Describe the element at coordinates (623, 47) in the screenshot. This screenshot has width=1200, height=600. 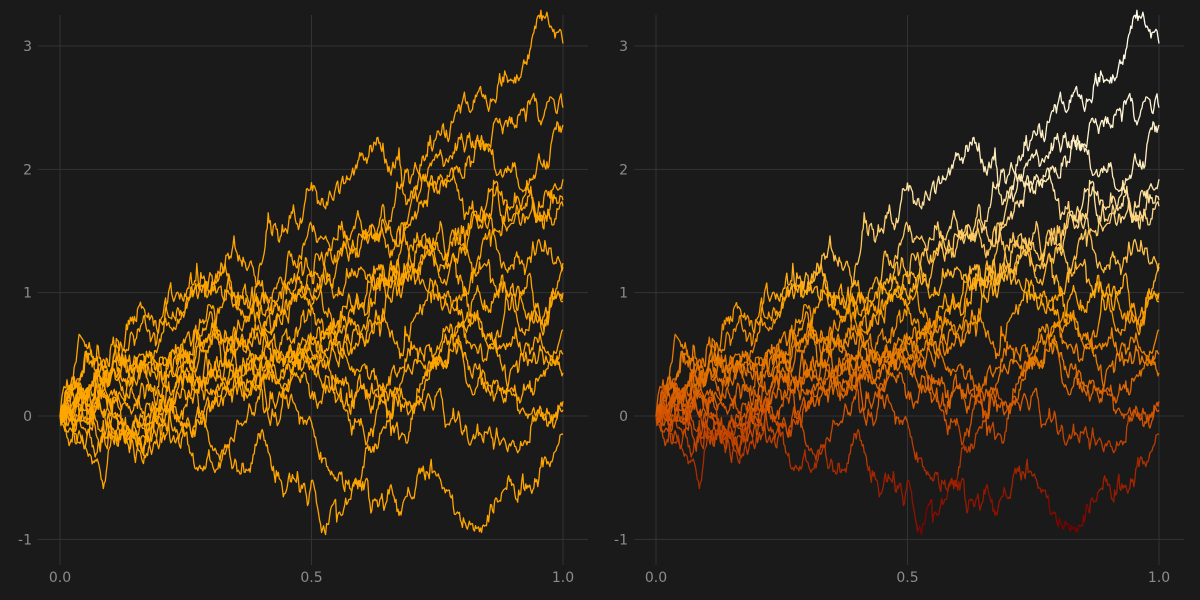
I see `y-tick-label: 3` at that location.